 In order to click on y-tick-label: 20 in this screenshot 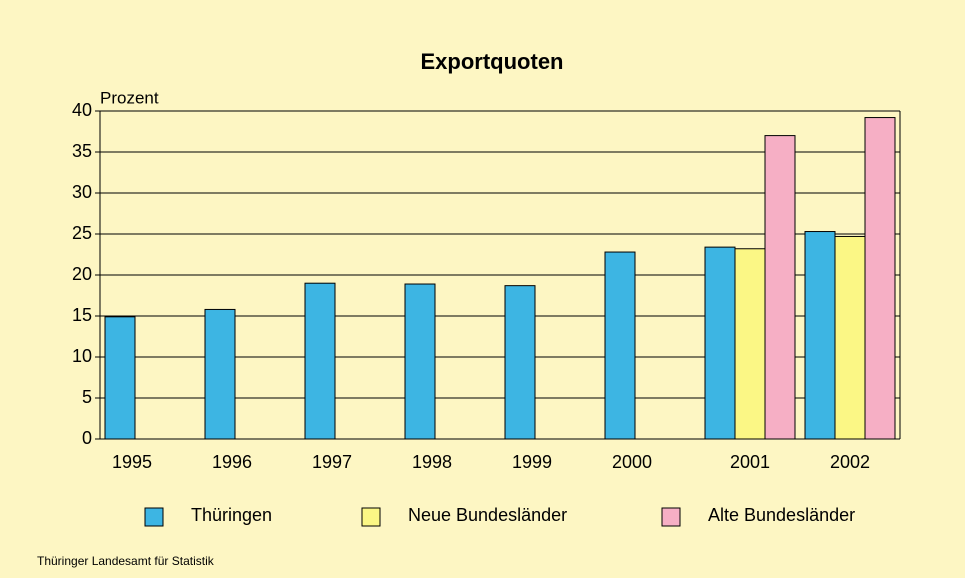, I will do `click(82, 274)`.